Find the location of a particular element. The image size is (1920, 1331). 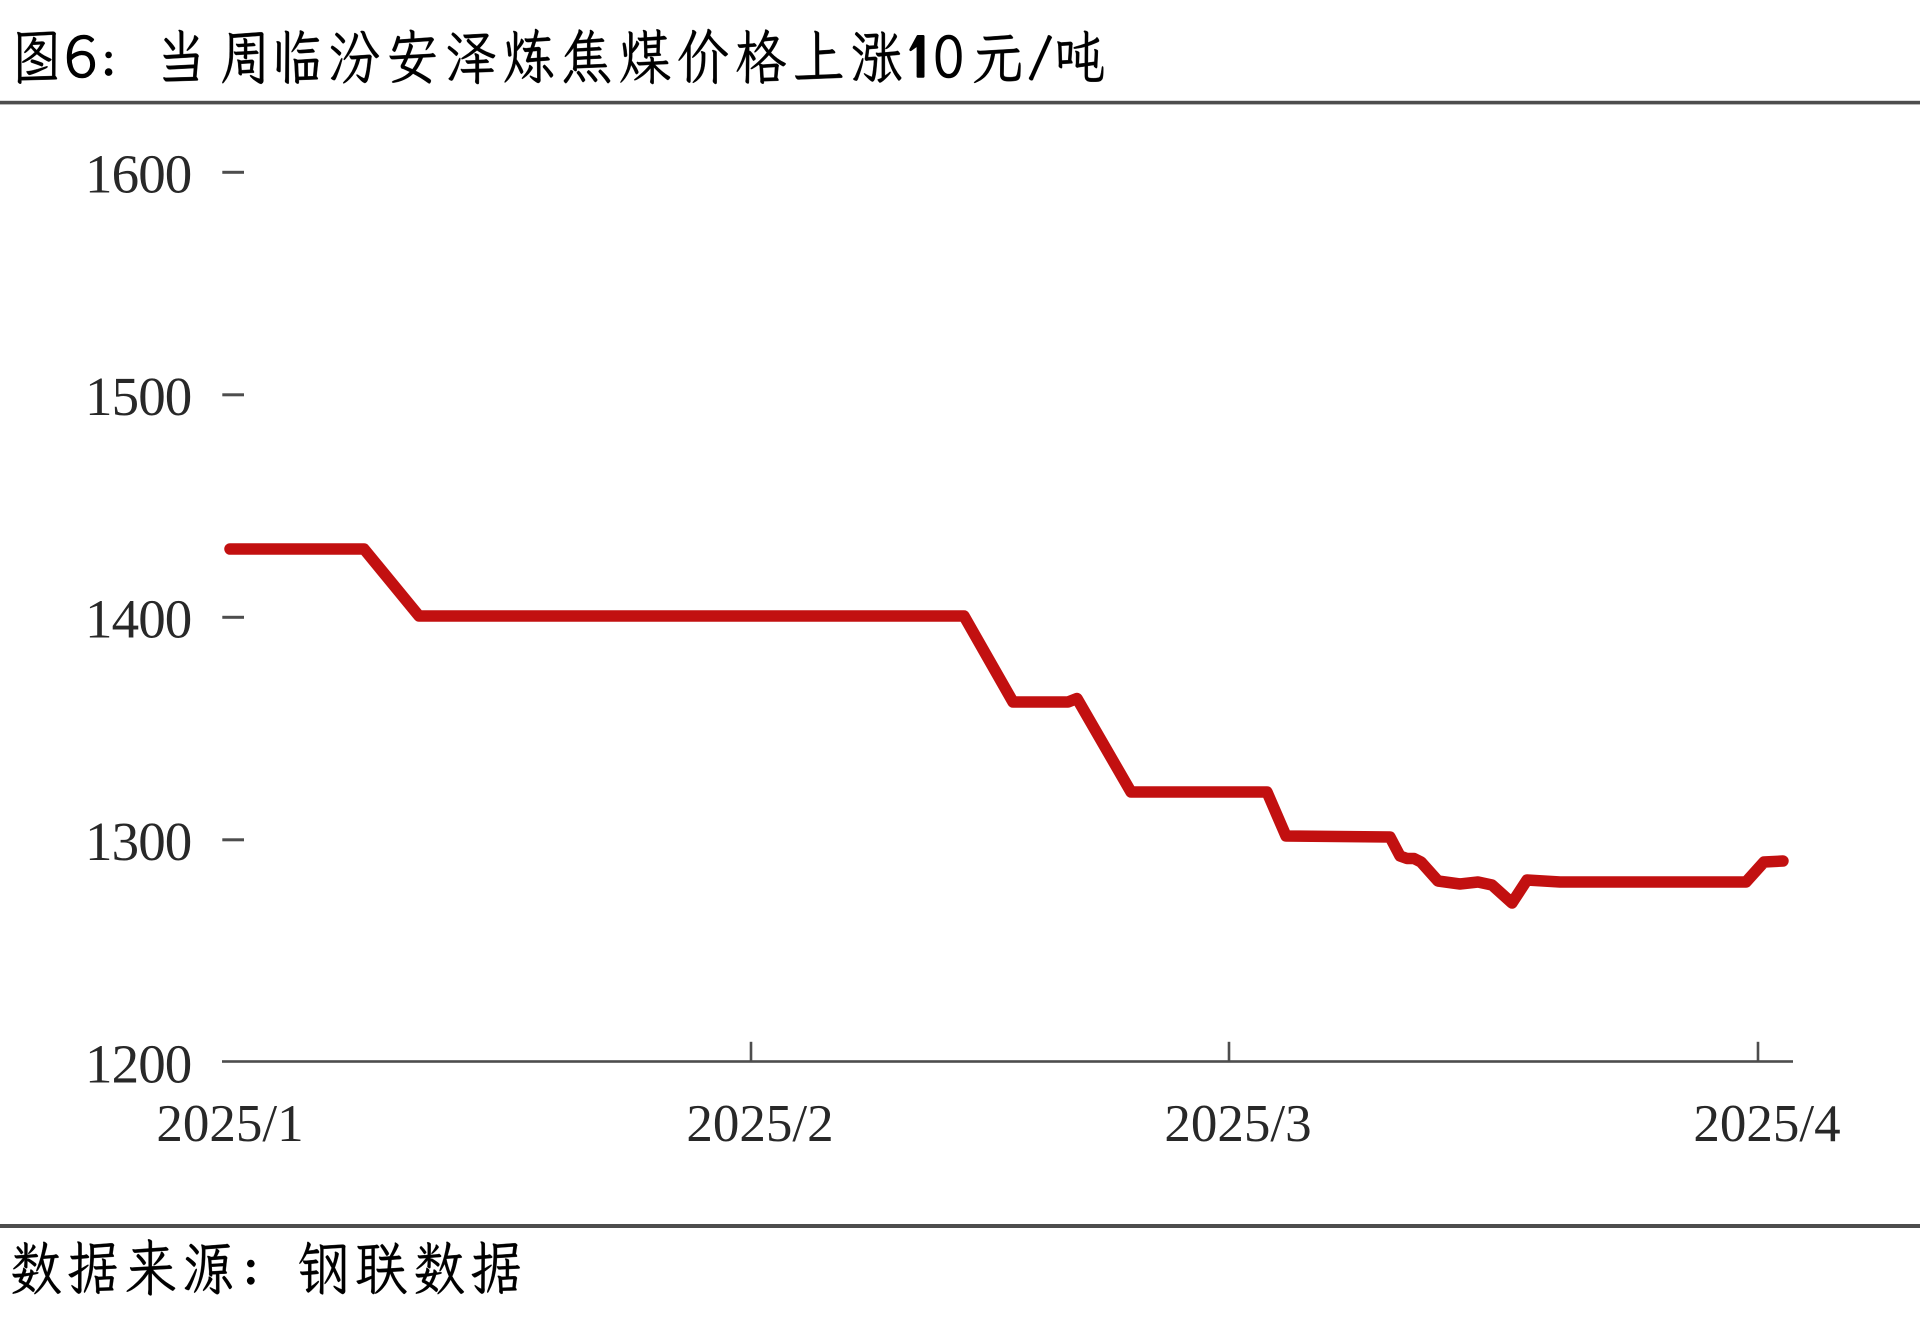

svg-text: 1300 is located at coordinates (138, 841).